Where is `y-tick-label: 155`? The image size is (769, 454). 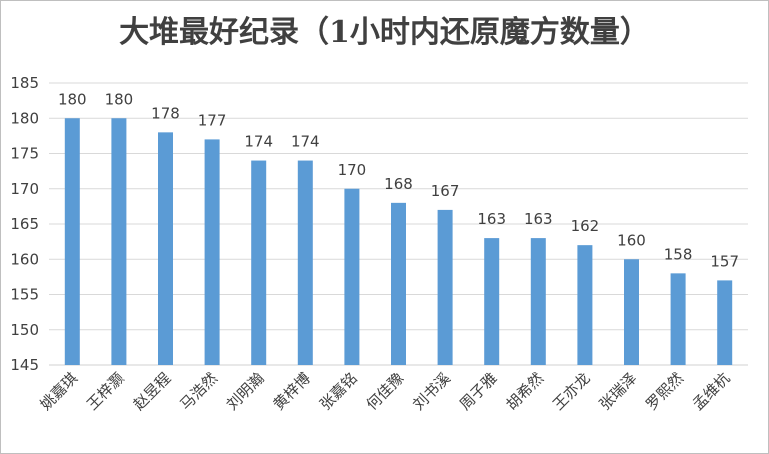 y-tick-label: 155 is located at coordinates (24, 295).